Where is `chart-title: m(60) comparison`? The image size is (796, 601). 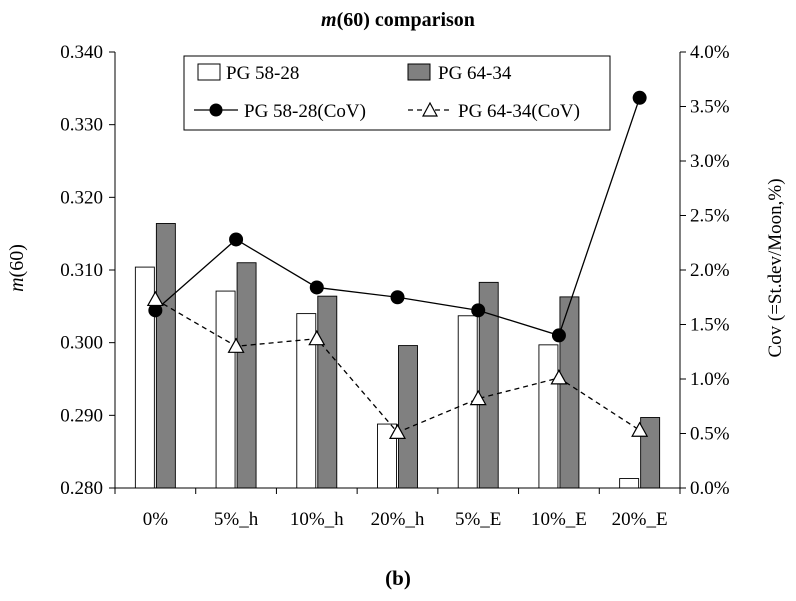
chart-title: m(60) comparison is located at coordinates (398, 20).